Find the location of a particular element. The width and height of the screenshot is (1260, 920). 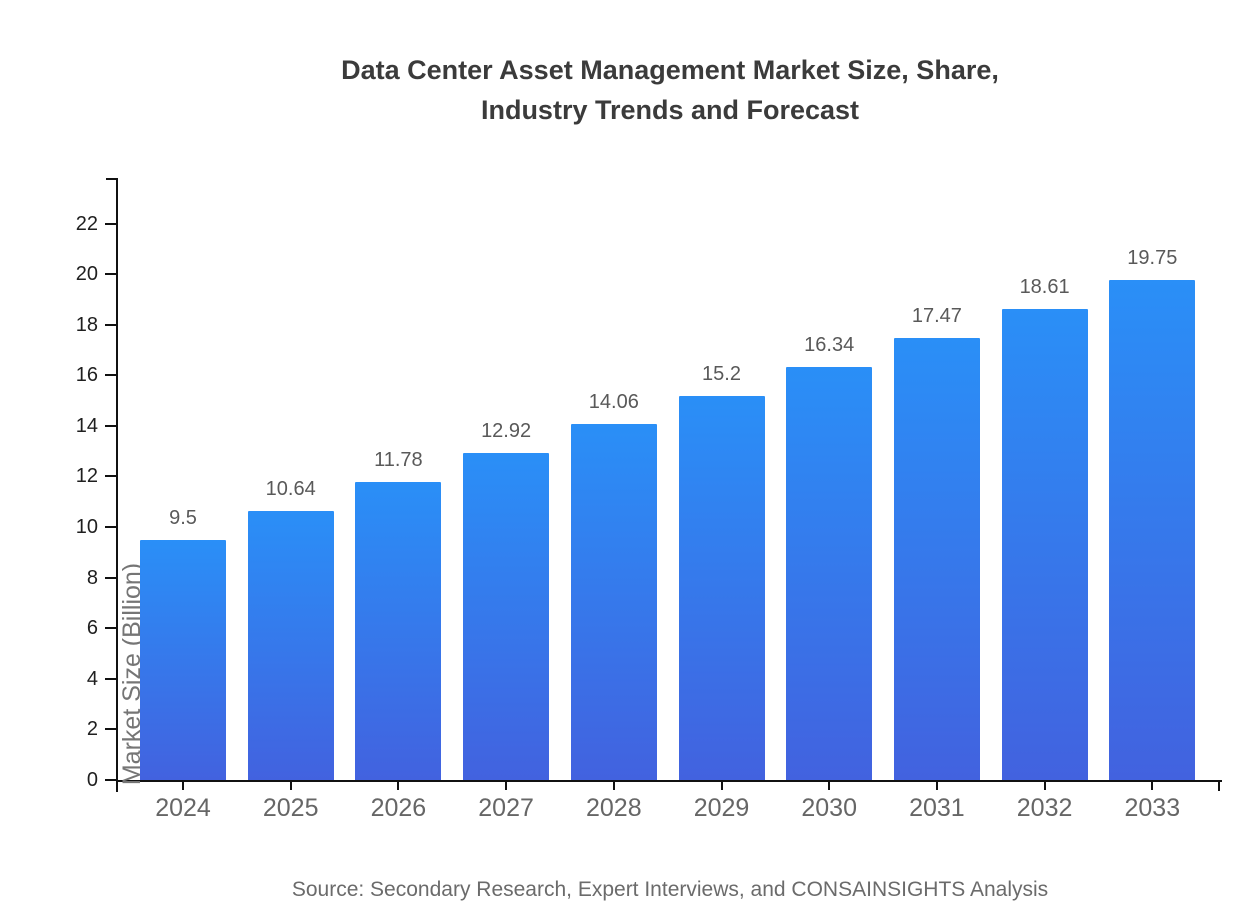

bar-value-label: 17.47 is located at coordinates (936, 316).